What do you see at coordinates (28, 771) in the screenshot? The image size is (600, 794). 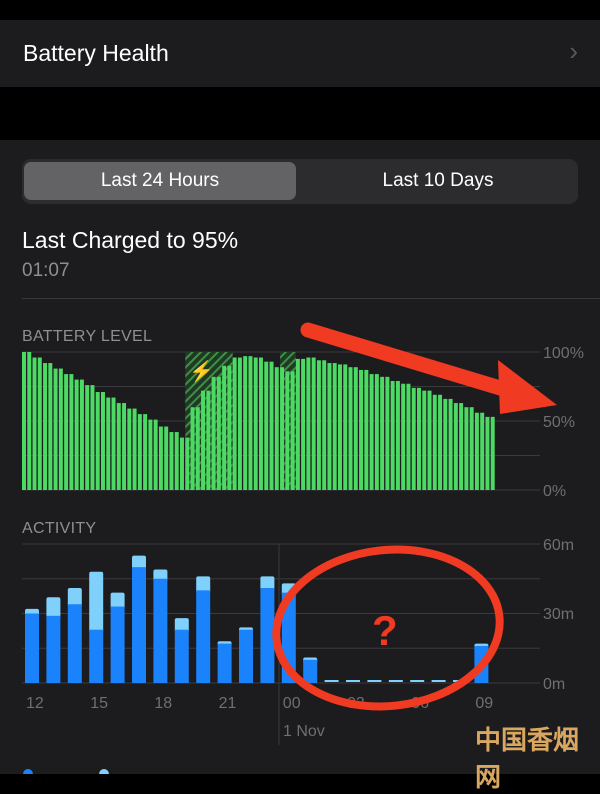 I see `legend-screen-on-dot` at bounding box center [28, 771].